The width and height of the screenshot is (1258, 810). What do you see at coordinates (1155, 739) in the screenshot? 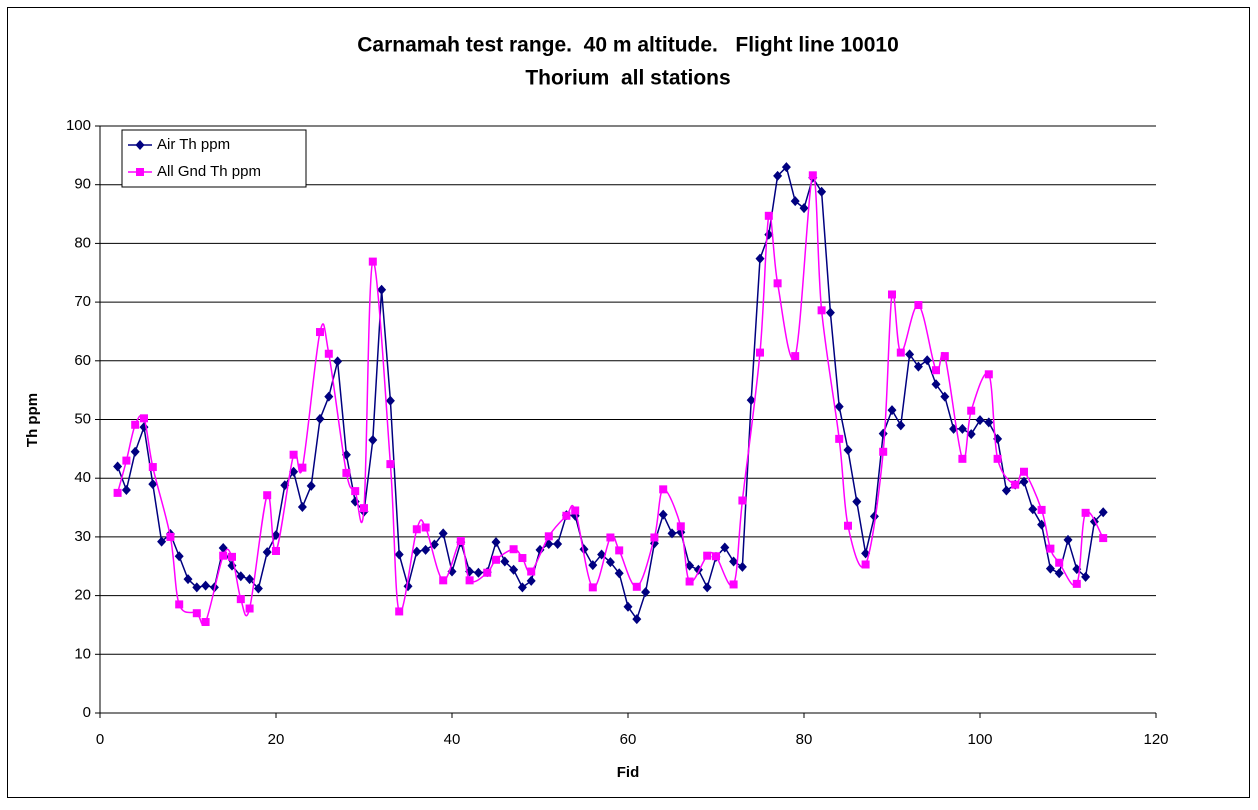
I see `x-tick-label: 120` at bounding box center [1155, 739].